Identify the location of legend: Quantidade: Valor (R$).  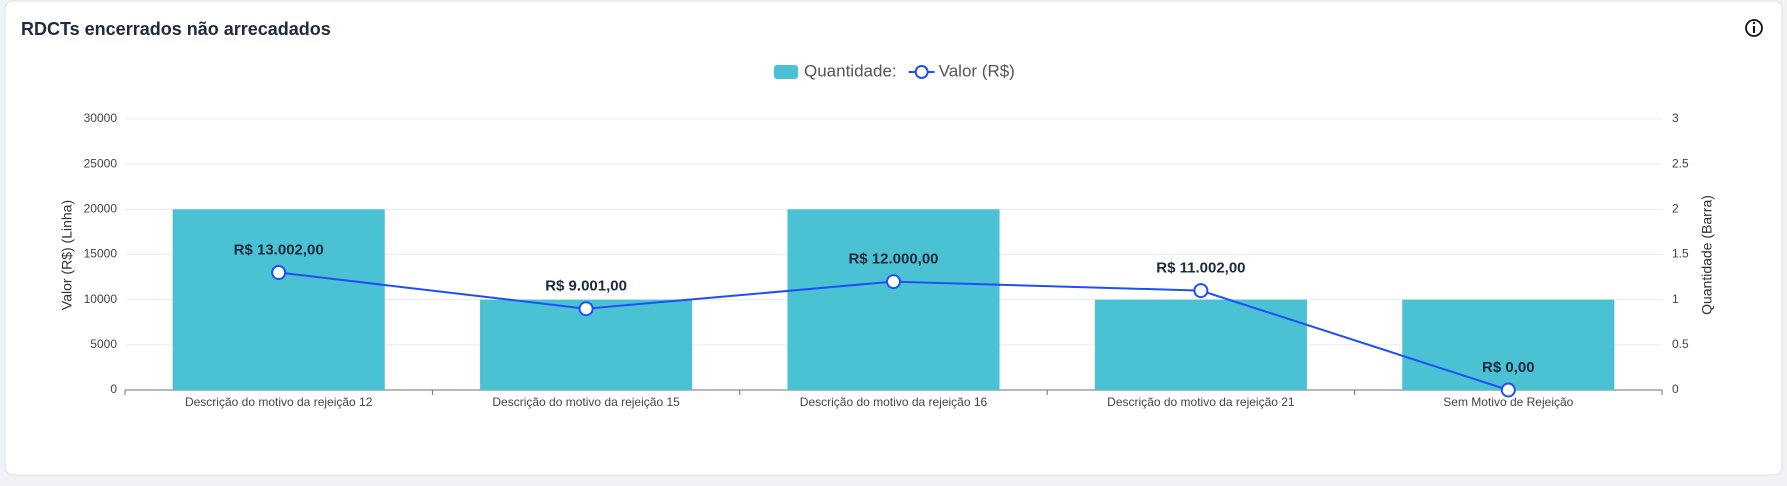
(894, 70).